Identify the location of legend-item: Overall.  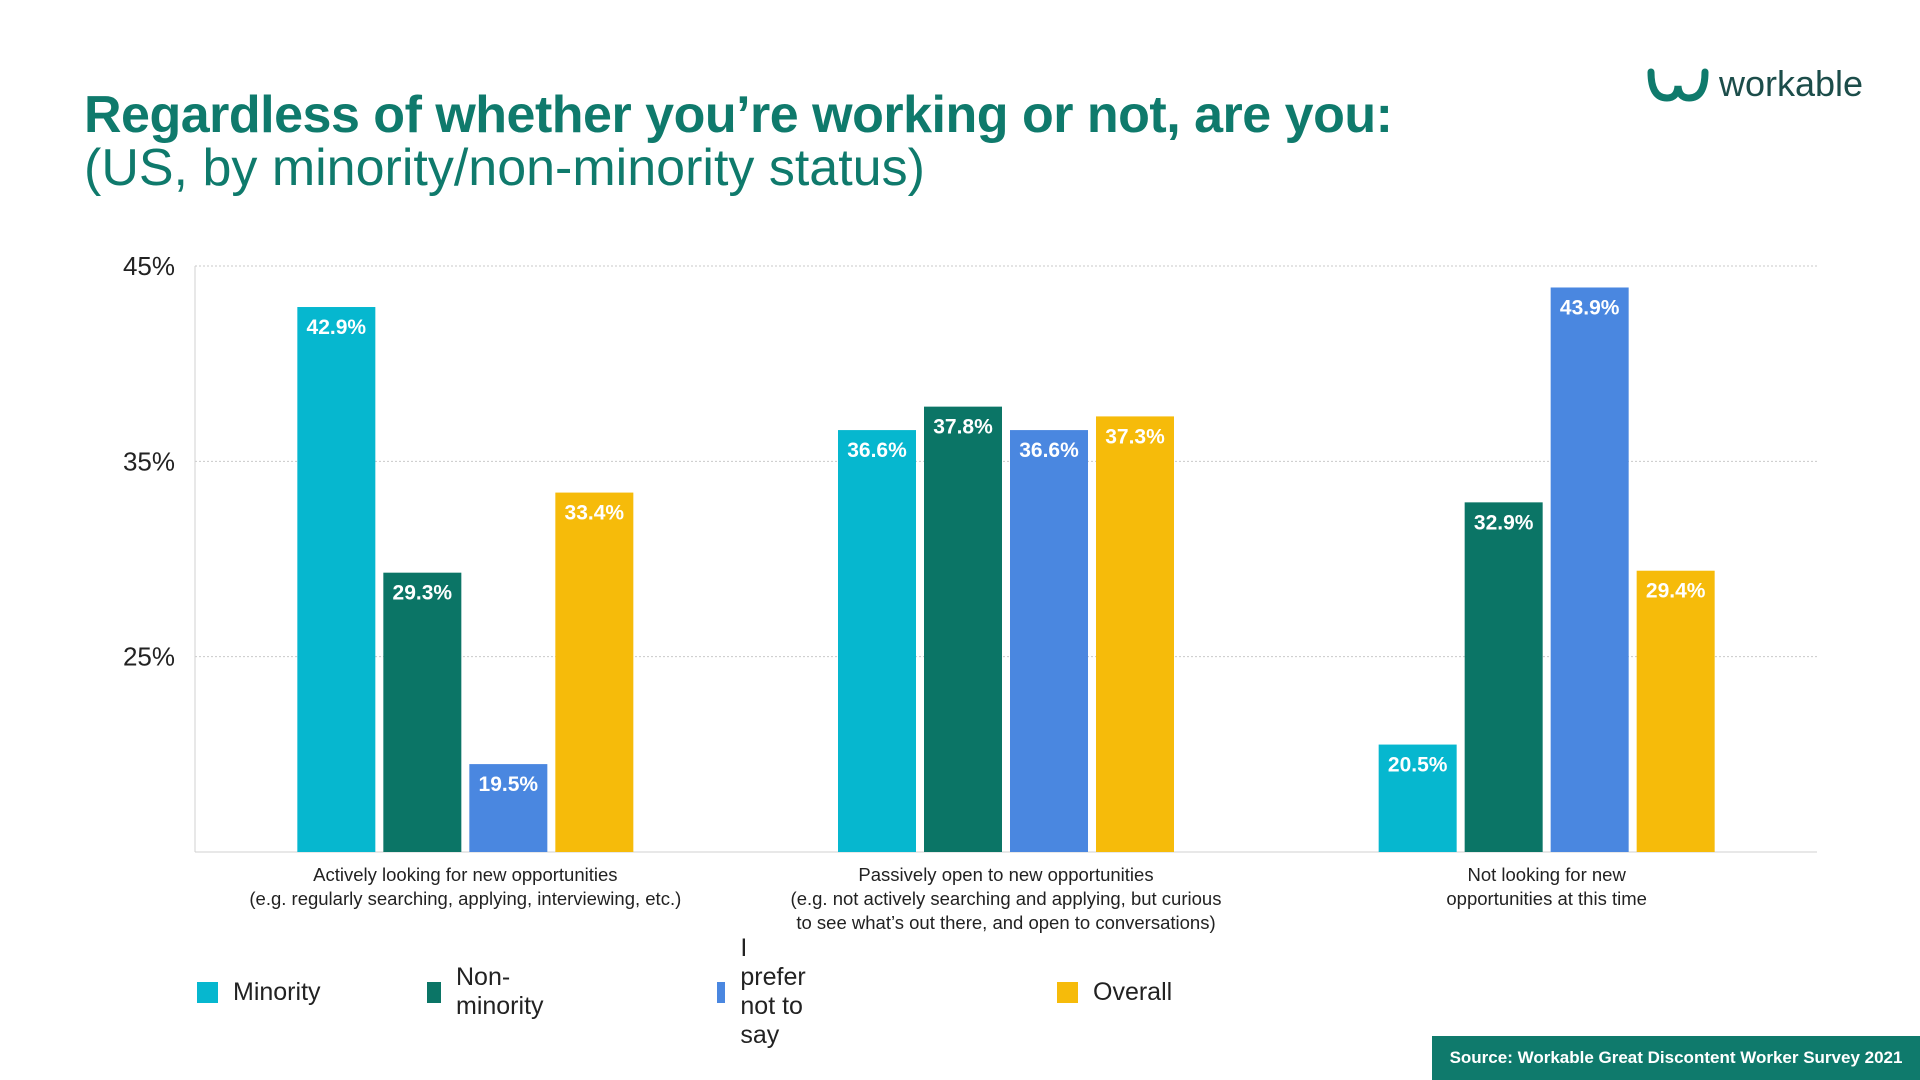
(1114, 992).